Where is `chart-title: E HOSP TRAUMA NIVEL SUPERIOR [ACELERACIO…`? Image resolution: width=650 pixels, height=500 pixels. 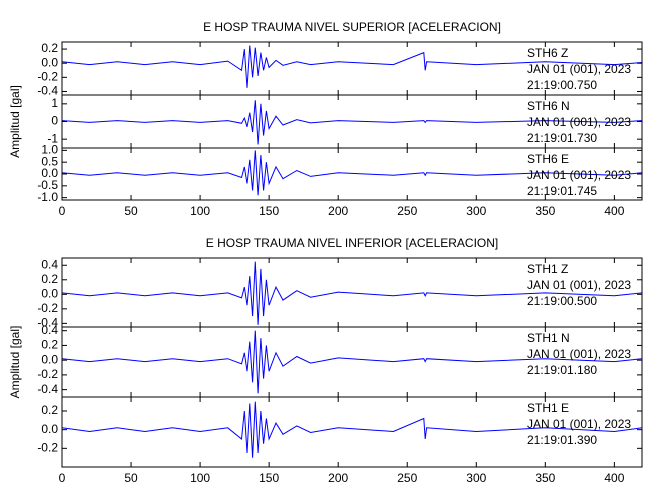
chart-title: E HOSP TRAUMA NIVEL SUPERIOR [ACELERACIO… is located at coordinates (352, 27).